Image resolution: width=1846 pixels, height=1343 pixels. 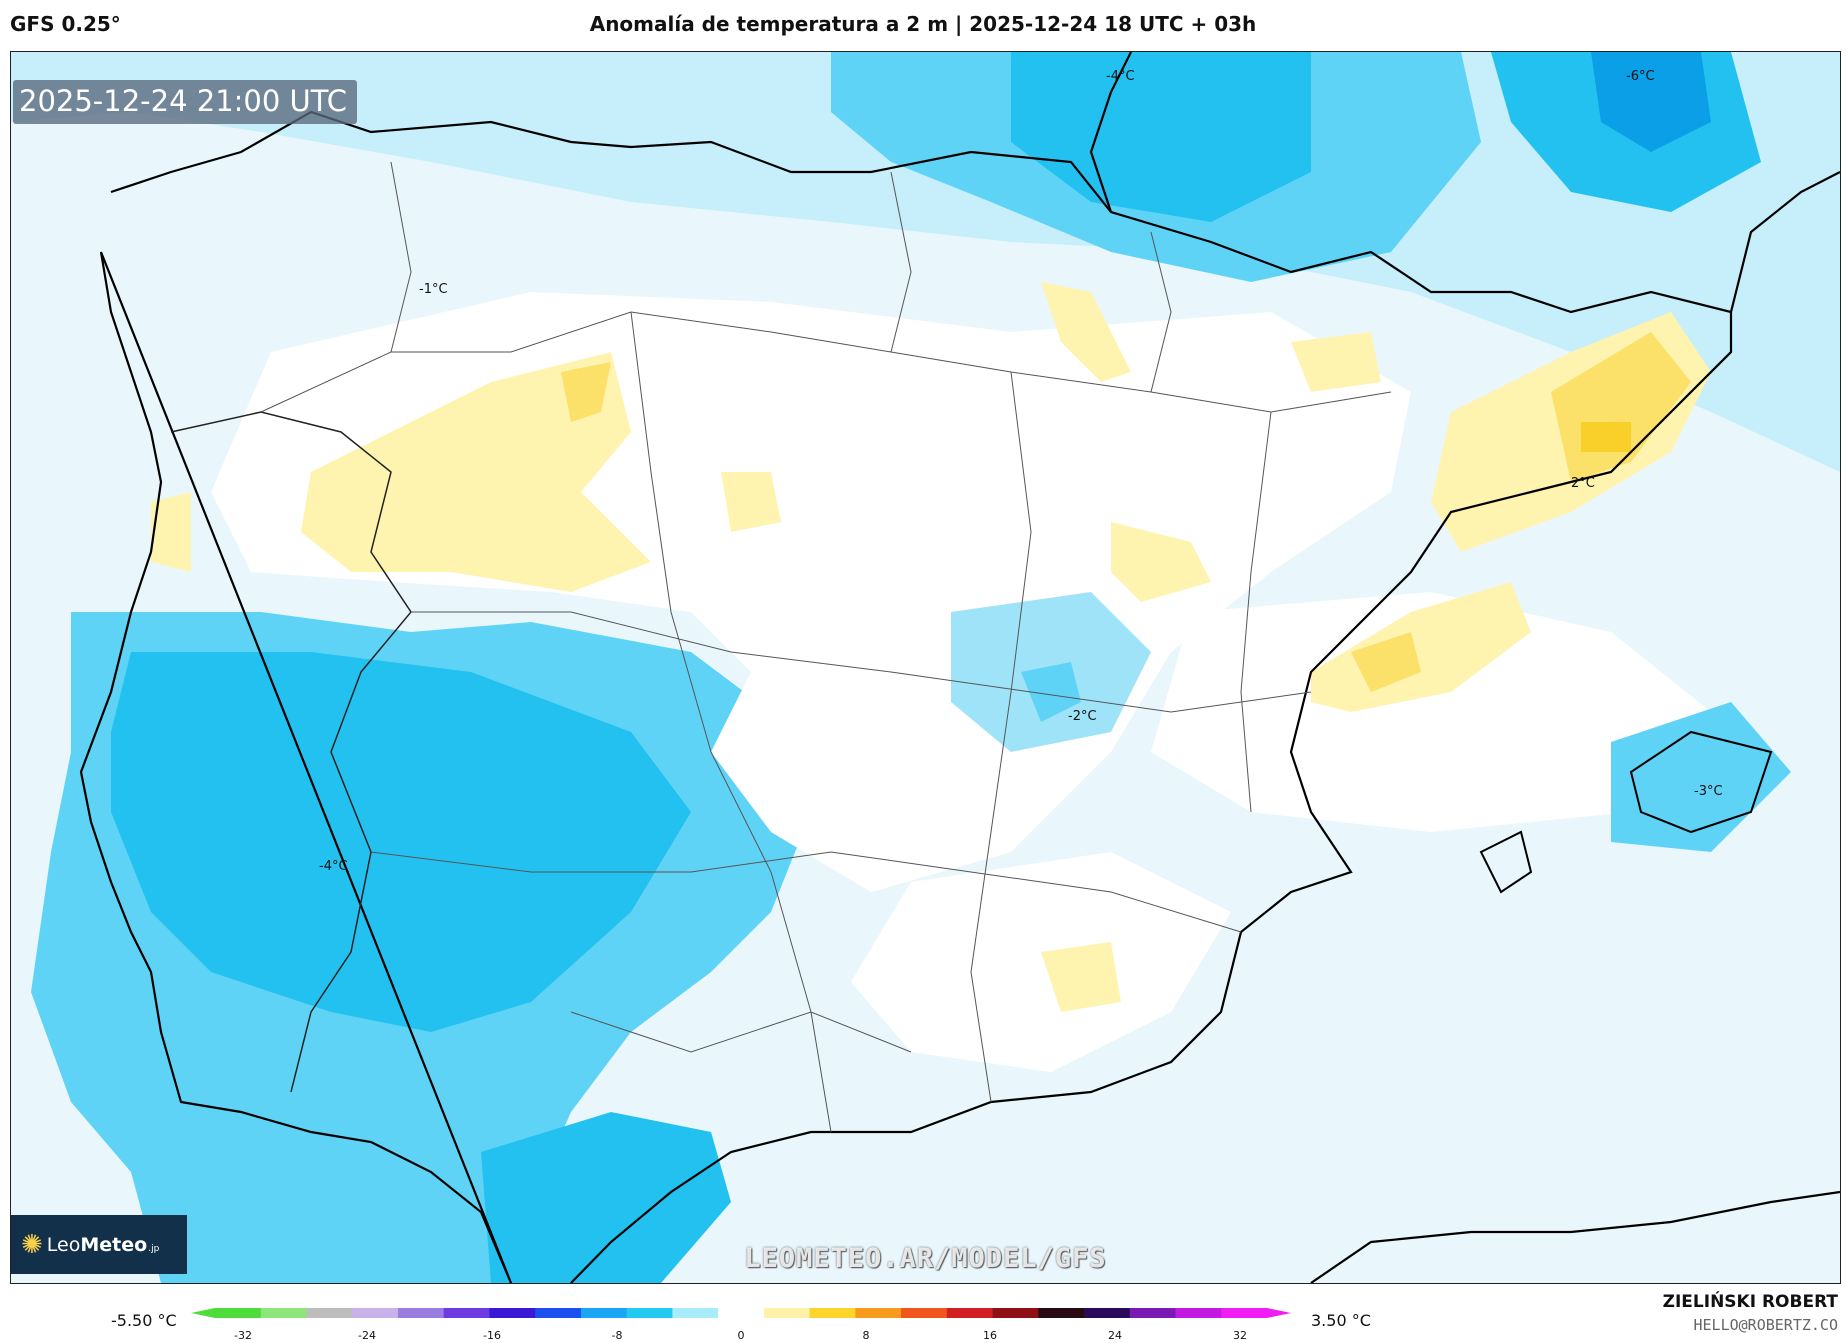 What do you see at coordinates (1240, 1335) in the screenshot?
I see `colorbar-tick: 32` at bounding box center [1240, 1335].